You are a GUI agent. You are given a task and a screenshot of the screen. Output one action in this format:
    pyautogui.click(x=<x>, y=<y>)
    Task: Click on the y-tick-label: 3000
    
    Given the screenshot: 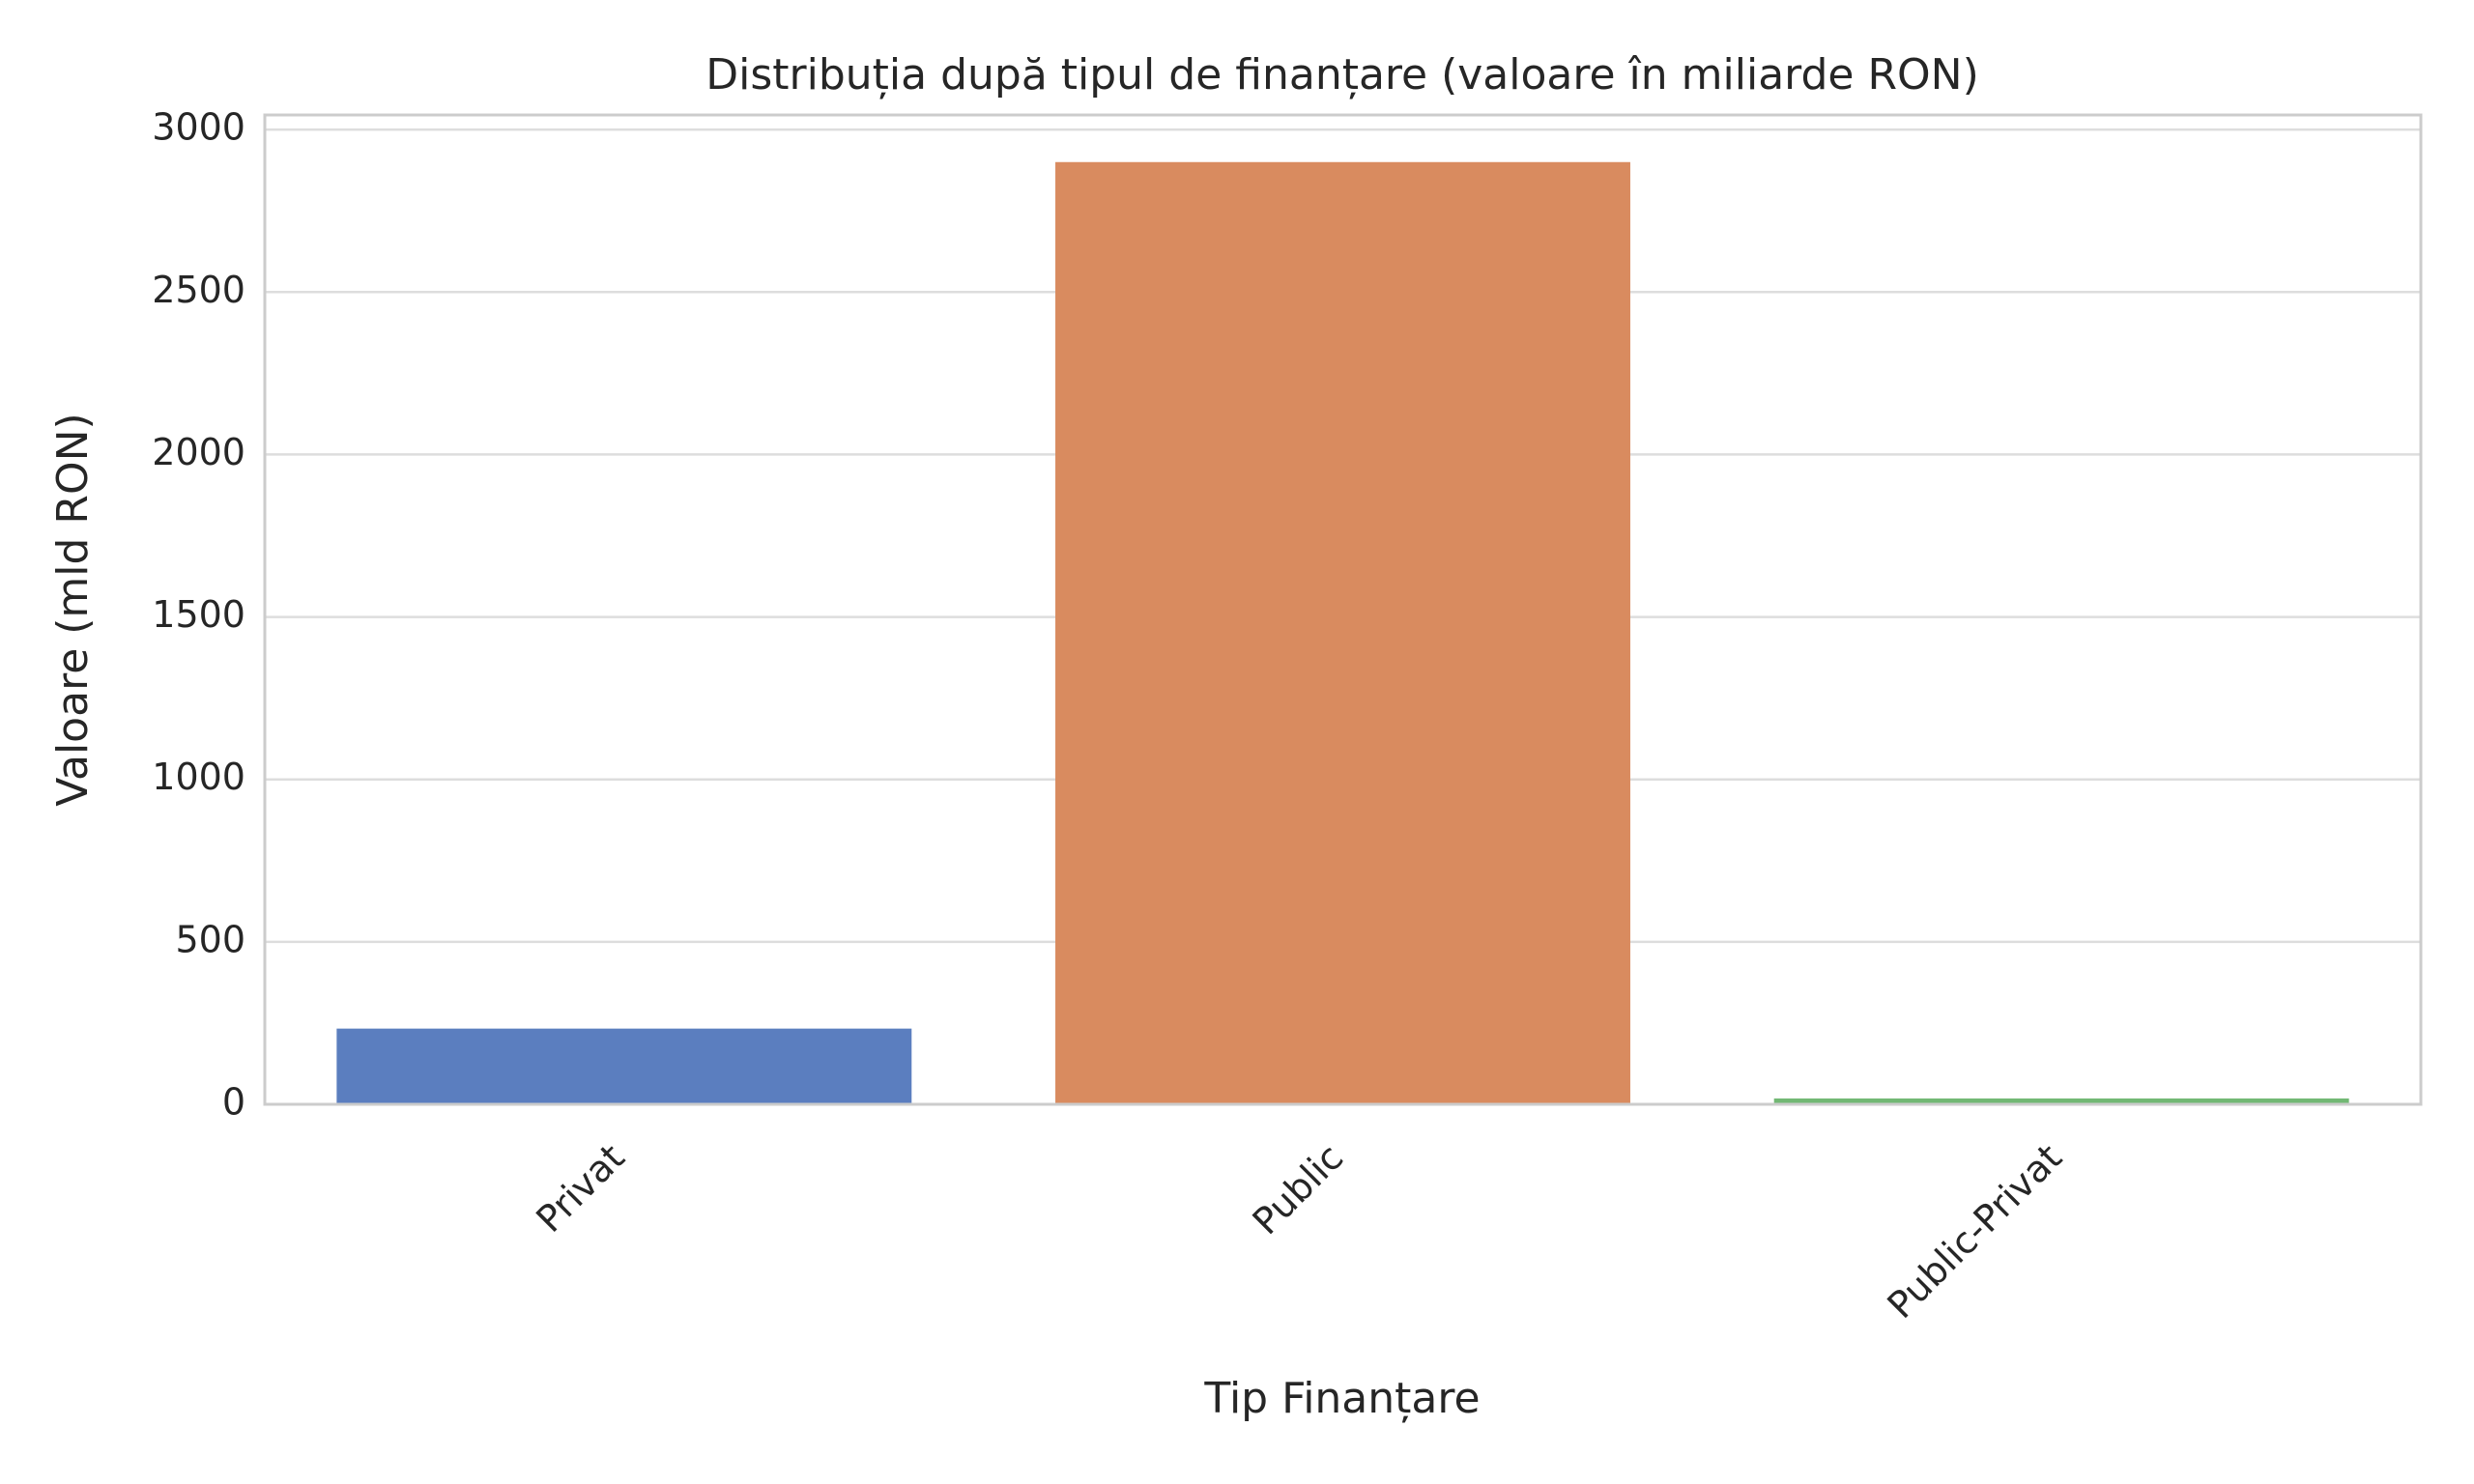 What is the action you would take?
    pyautogui.click(x=198, y=128)
    